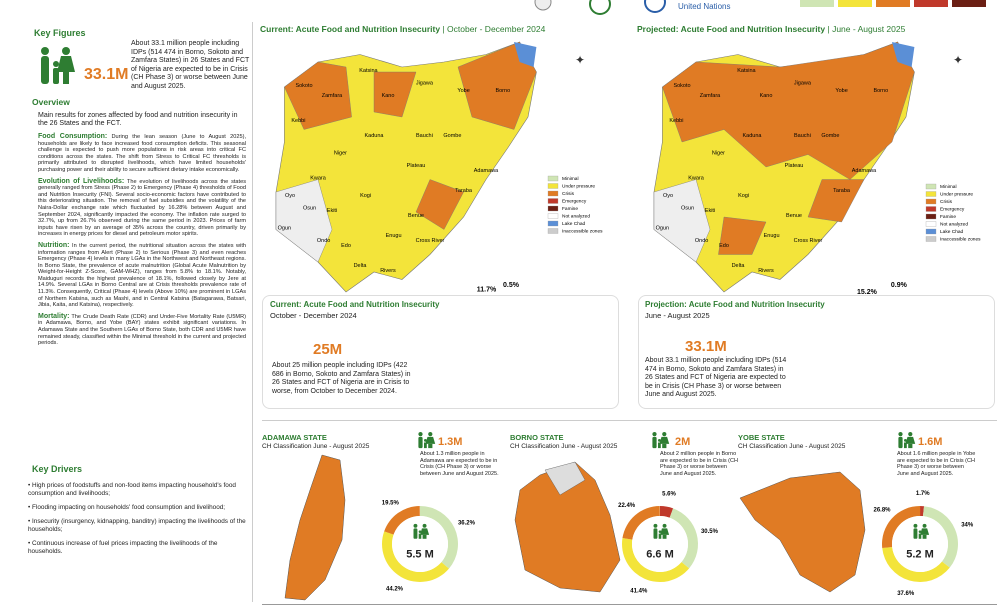  Describe the element at coordinates (416, 166) in the screenshot. I see `map-label: Plateau` at that location.